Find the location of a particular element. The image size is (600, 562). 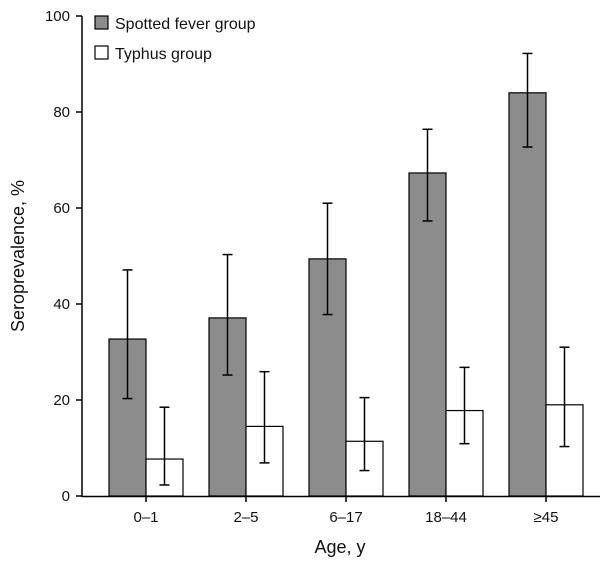

x-ticks: 0–1 2–5 6–17 18–44 ≥45 is located at coordinates (345, 511).